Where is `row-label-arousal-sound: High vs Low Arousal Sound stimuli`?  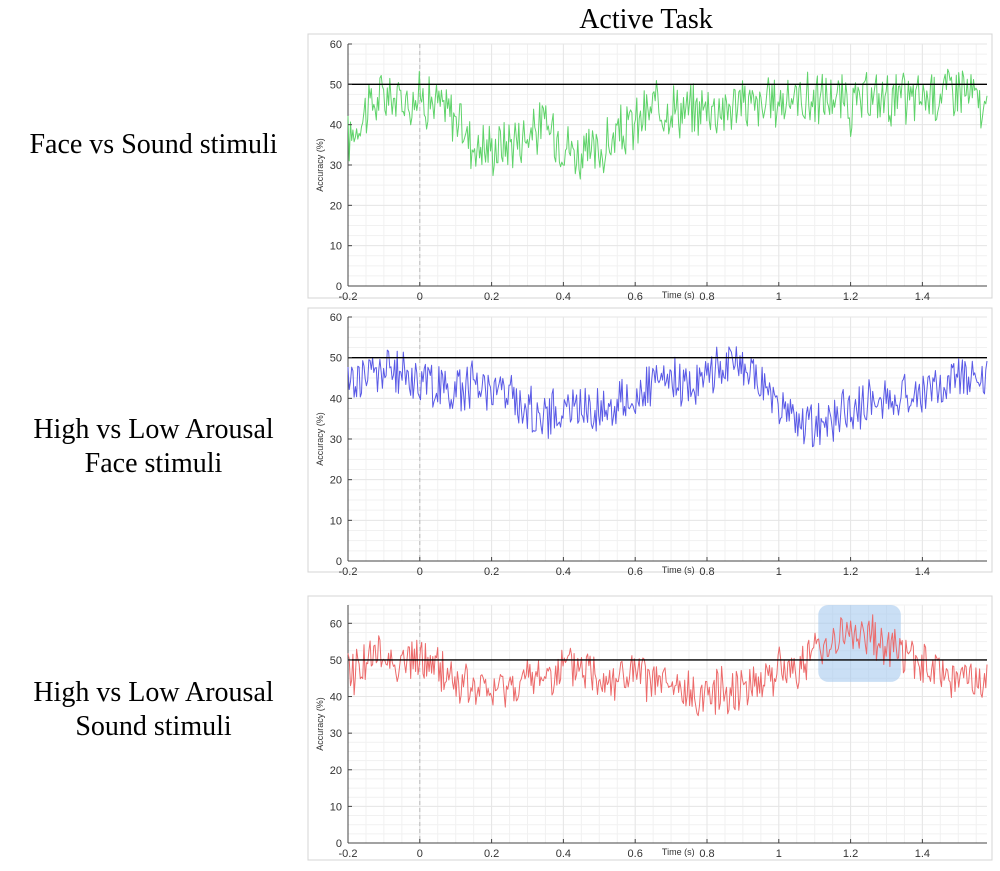 row-label-arousal-sound: High vs Low Arousal Sound stimuli is located at coordinates (153, 710).